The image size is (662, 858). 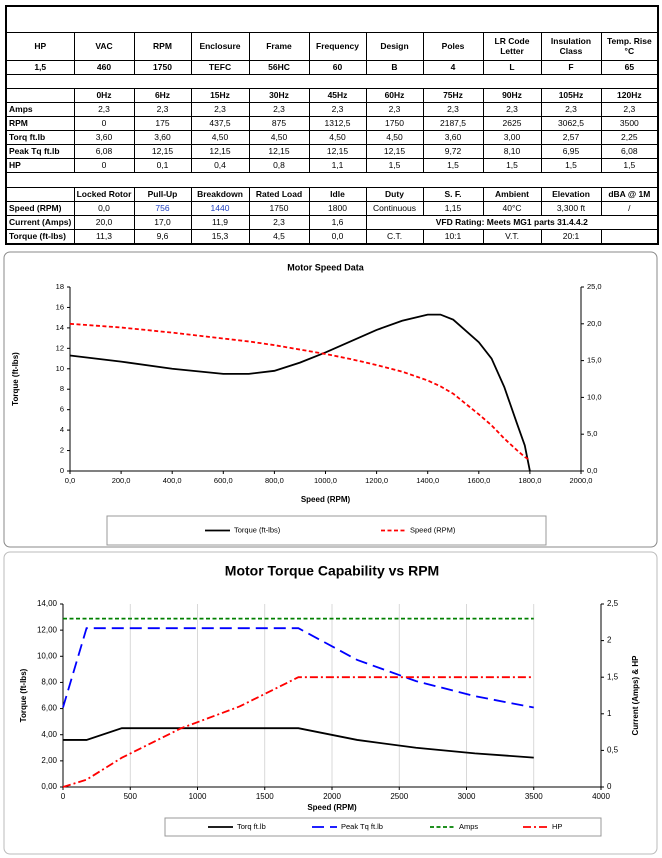 I want to click on table-cell: 0, so click(x=104, y=123).